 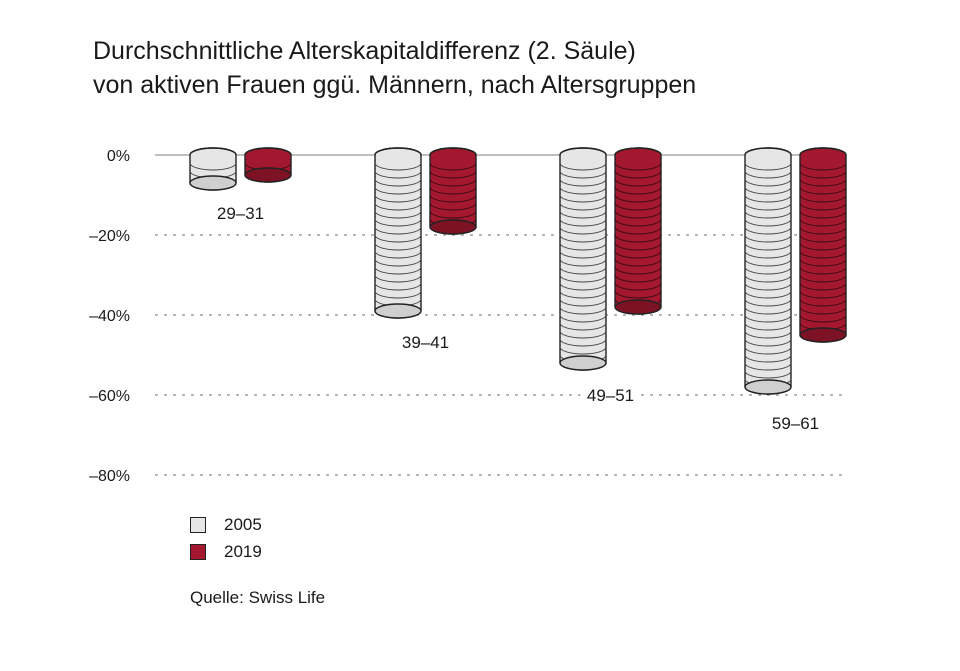 What do you see at coordinates (258, 597) in the screenshot?
I see `source-note: Quelle: Swiss Life` at bounding box center [258, 597].